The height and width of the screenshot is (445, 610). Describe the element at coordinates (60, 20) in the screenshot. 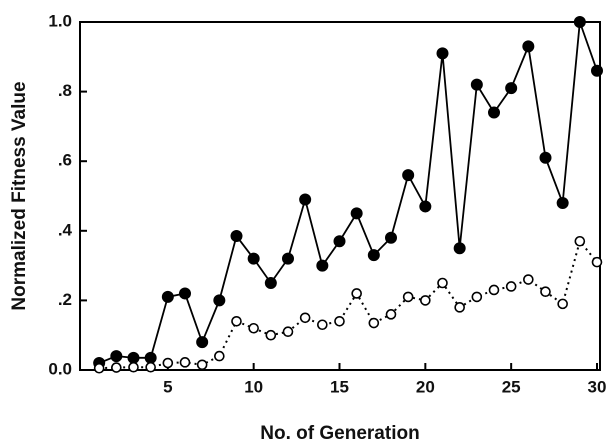

I see `y-tick-label: 1.0` at that location.